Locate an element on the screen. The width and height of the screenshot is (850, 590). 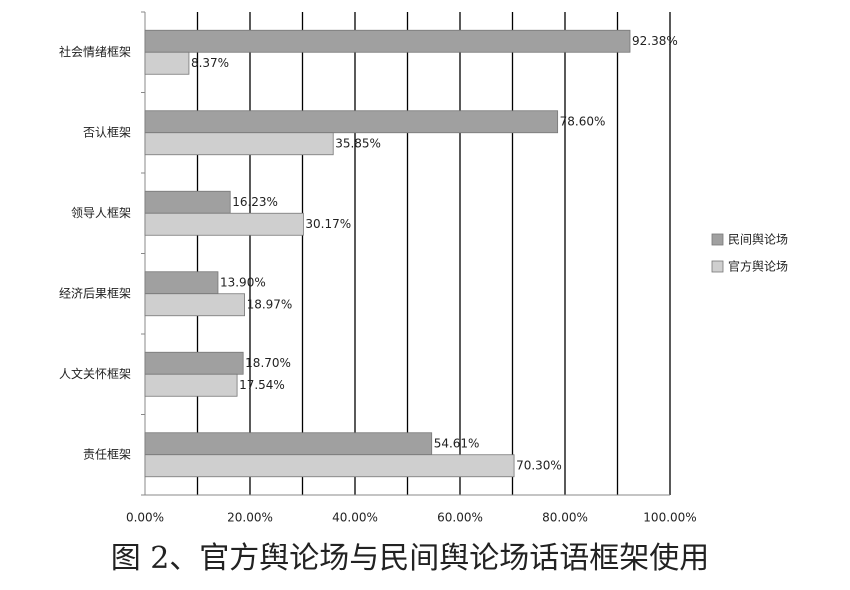
y-tick-label: 否认框架 is located at coordinates (107, 132).